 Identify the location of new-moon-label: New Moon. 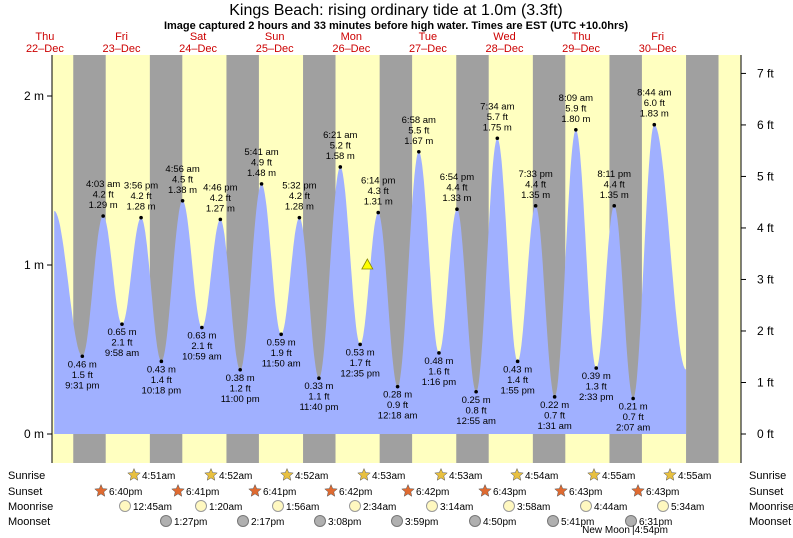
(606, 530).